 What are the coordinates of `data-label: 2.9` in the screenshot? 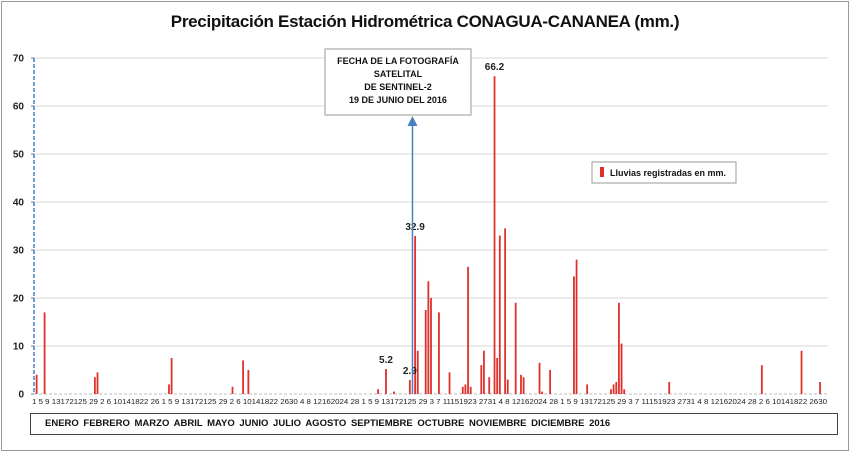 It's located at (410, 371).